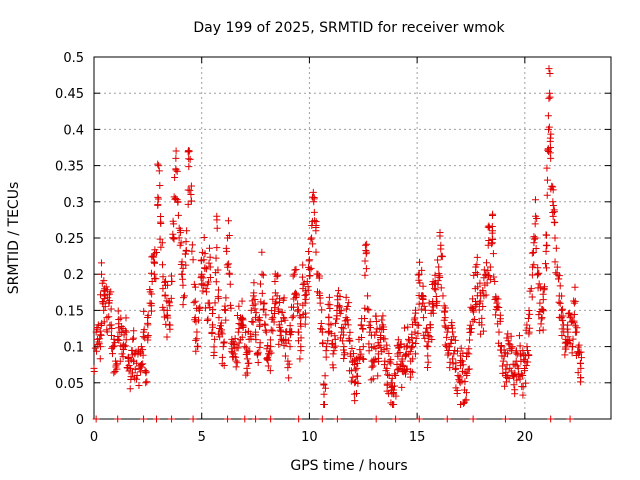  I want to click on x-axis-label: GPS time / hours, so click(348, 466).